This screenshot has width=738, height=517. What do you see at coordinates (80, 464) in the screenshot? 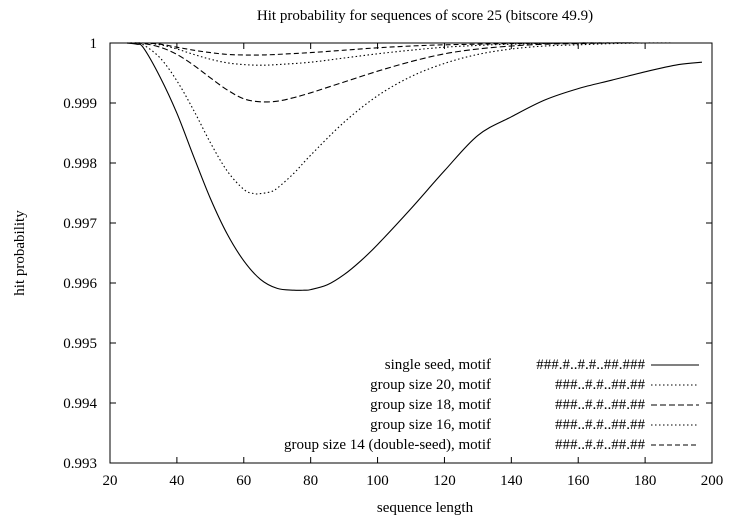
I see `y-tick-label: 0.993` at bounding box center [80, 464].